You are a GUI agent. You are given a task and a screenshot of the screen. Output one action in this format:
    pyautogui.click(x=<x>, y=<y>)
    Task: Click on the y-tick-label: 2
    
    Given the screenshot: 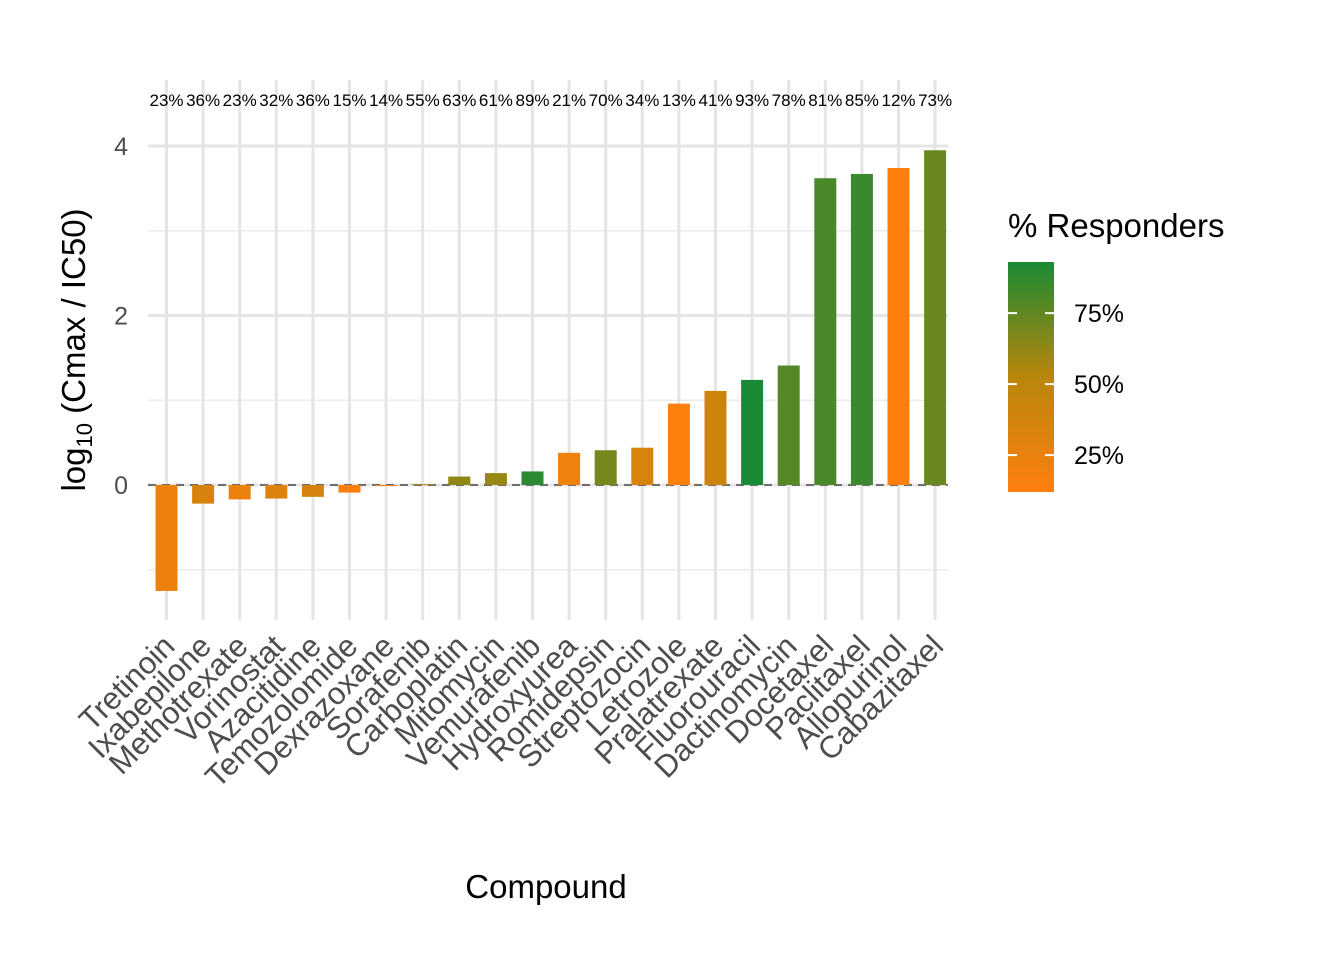 What is the action you would take?
    pyautogui.click(x=121, y=317)
    